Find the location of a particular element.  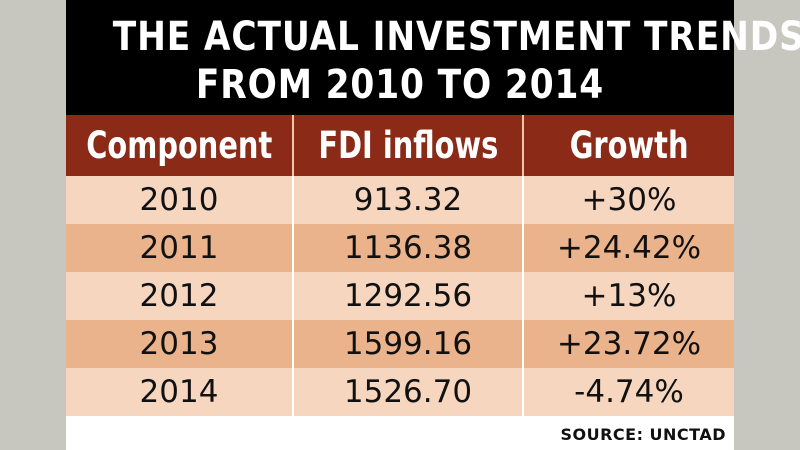

header-fdi-inflows: FDI inflows is located at coordinates (407, 145).